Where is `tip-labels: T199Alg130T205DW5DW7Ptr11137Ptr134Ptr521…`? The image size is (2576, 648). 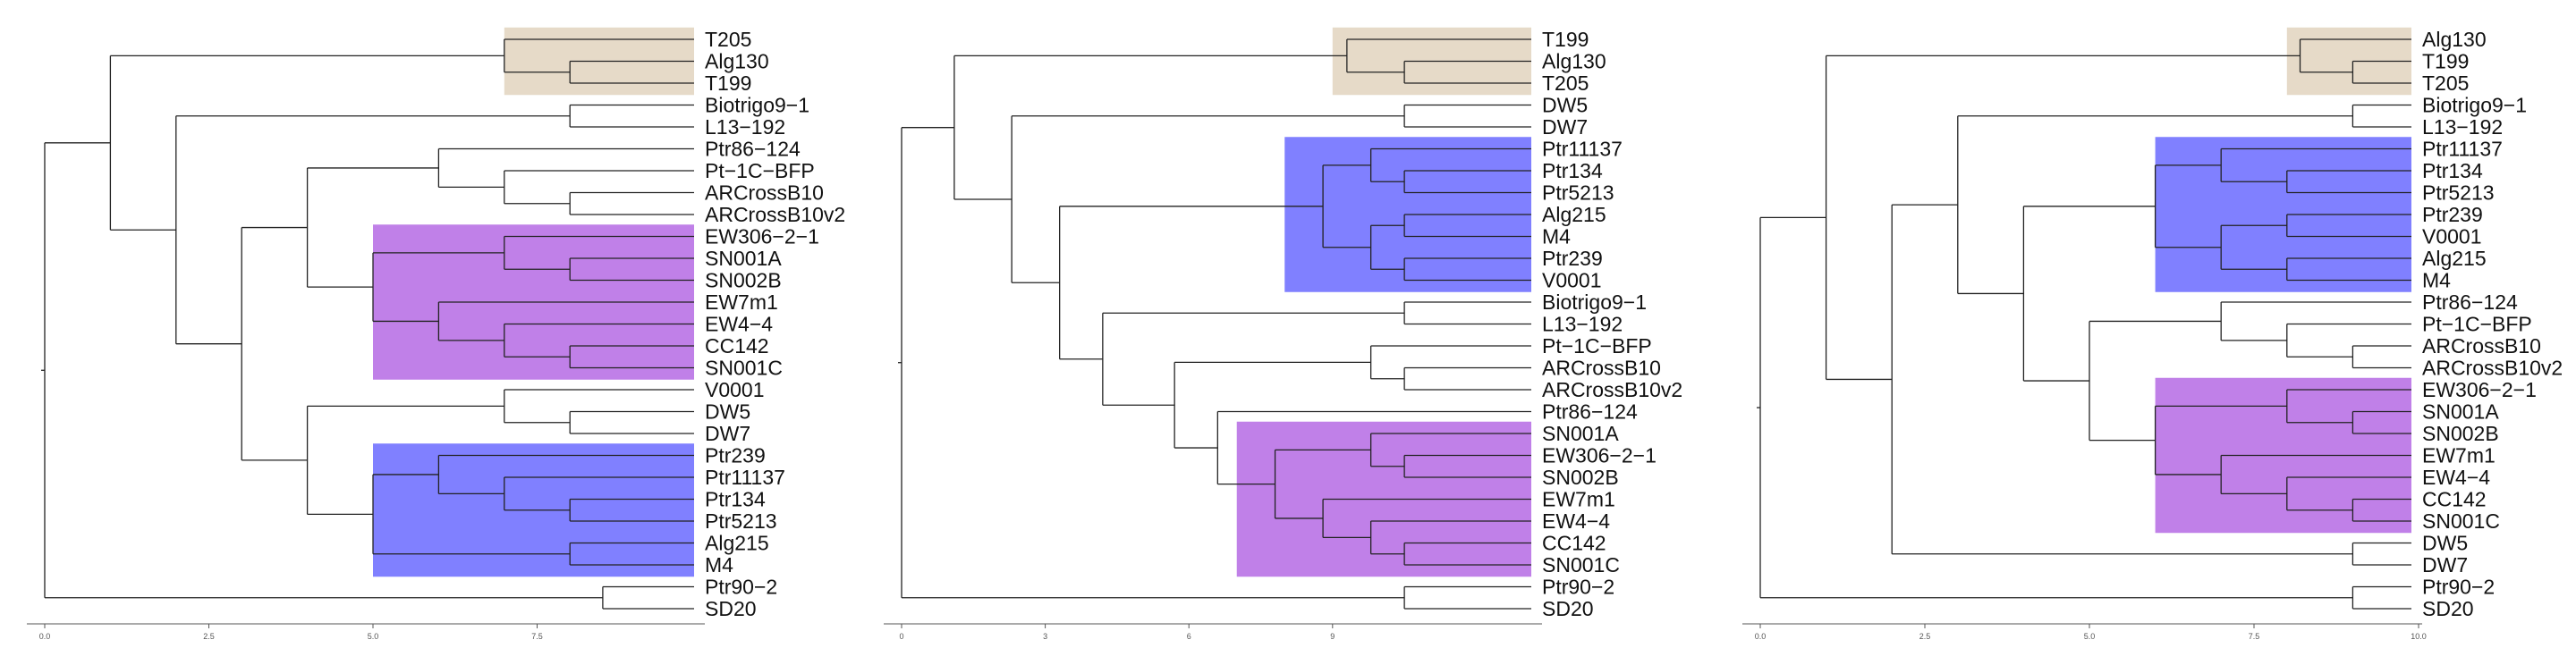
tip-labels: T199Alg130T205DW5DW7Ptr11137Ptr134Ptr521… is located at coordinates (1612, 324).